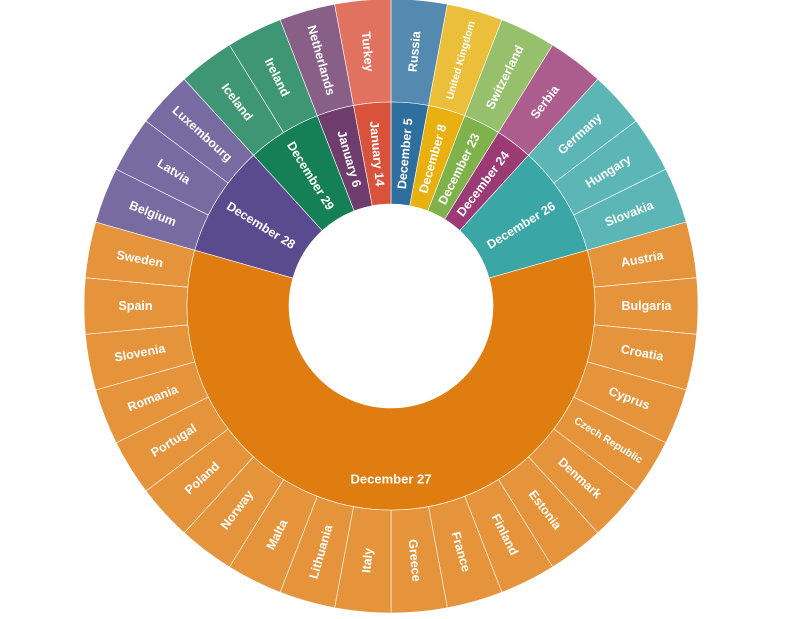  I want to click on outer-label-bulgaria: Bulgaria, so click(646, 306).